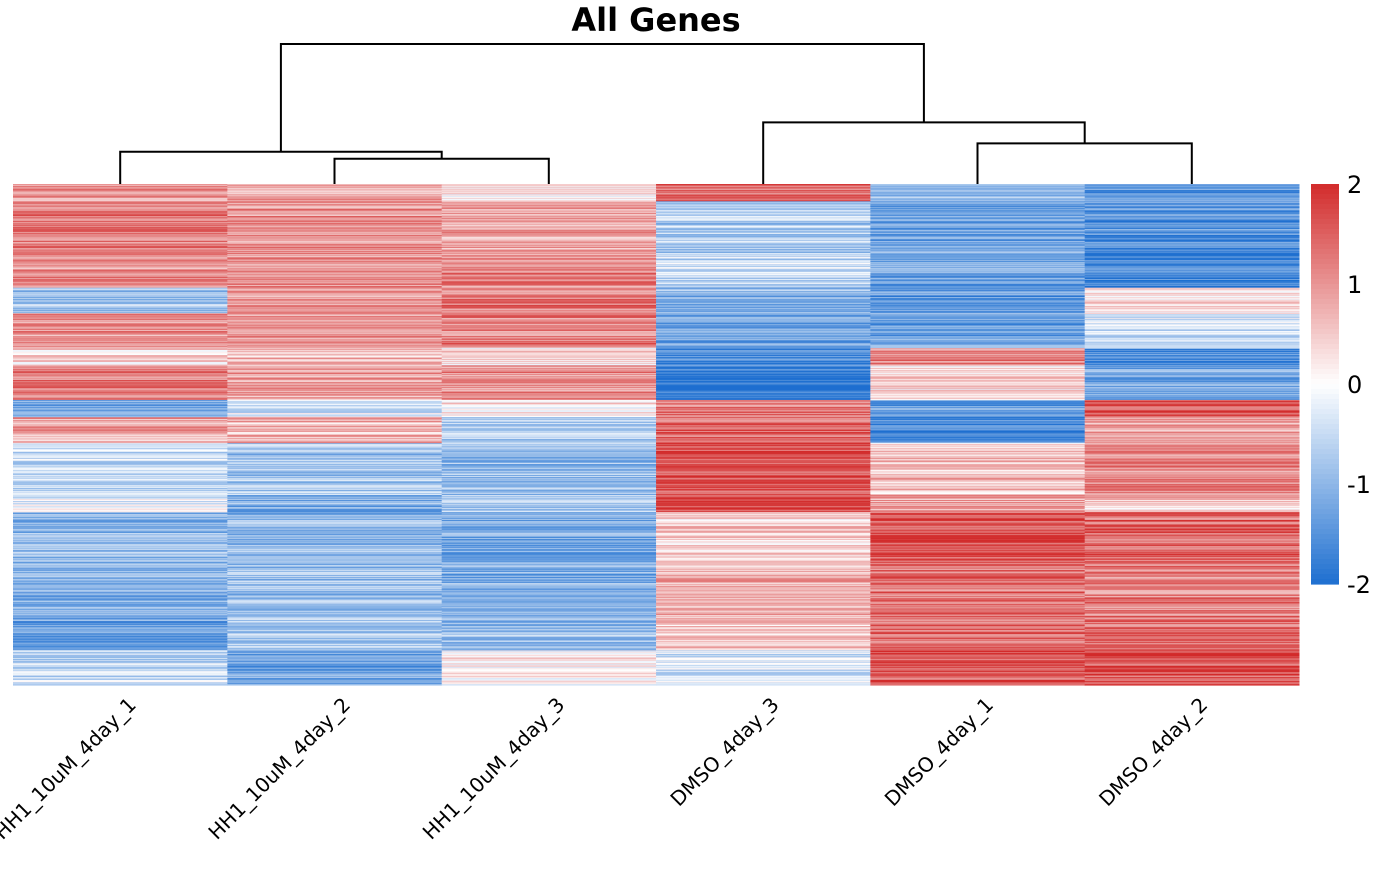  Describe the element at coordinates (1192, 286) in the screenshot. I see `heatmap-cell-seg2-col5` at that location.